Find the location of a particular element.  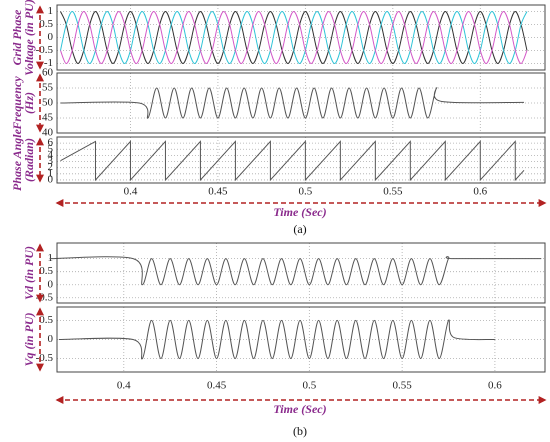

y-tick-label: 3 is located at coordinates (51, 161).